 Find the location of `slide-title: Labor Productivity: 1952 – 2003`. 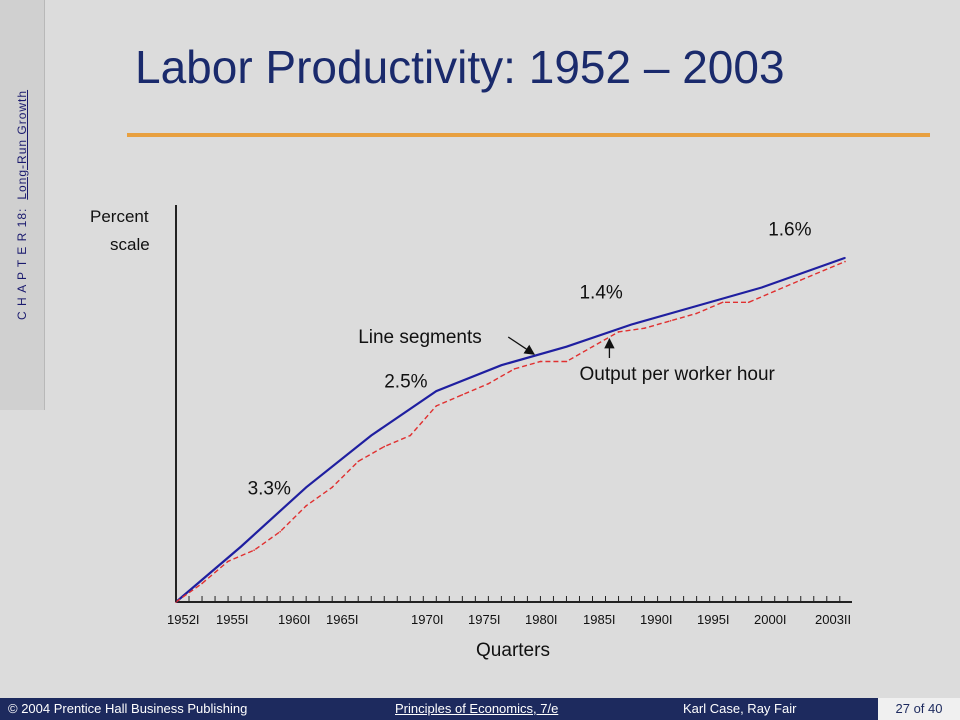

slide-title: Labor Productivity: 1952 – 2003 is located at coordinates (460, 67).